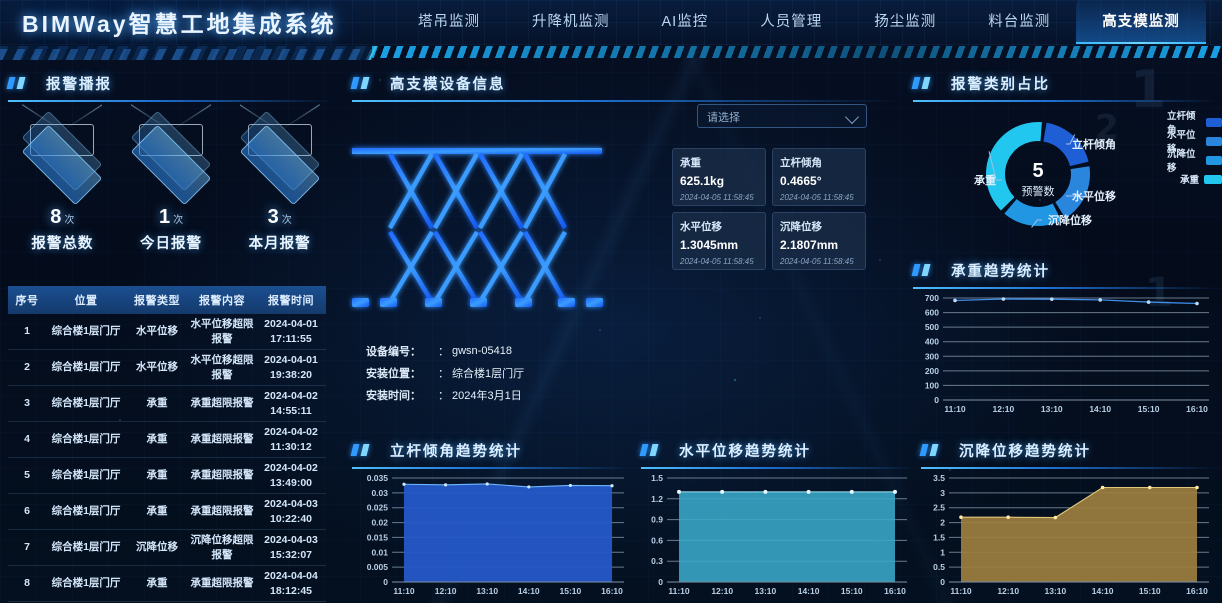 The height and width of the screenshot is (603, 1222). I want to click on metric-card-1: 立杆倾角 0.4665° 2024-04-05 11:58:45, so click(819, 177).